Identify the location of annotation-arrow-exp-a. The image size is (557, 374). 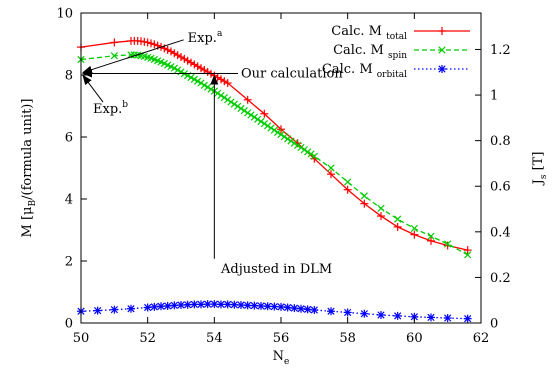
(133, 56).